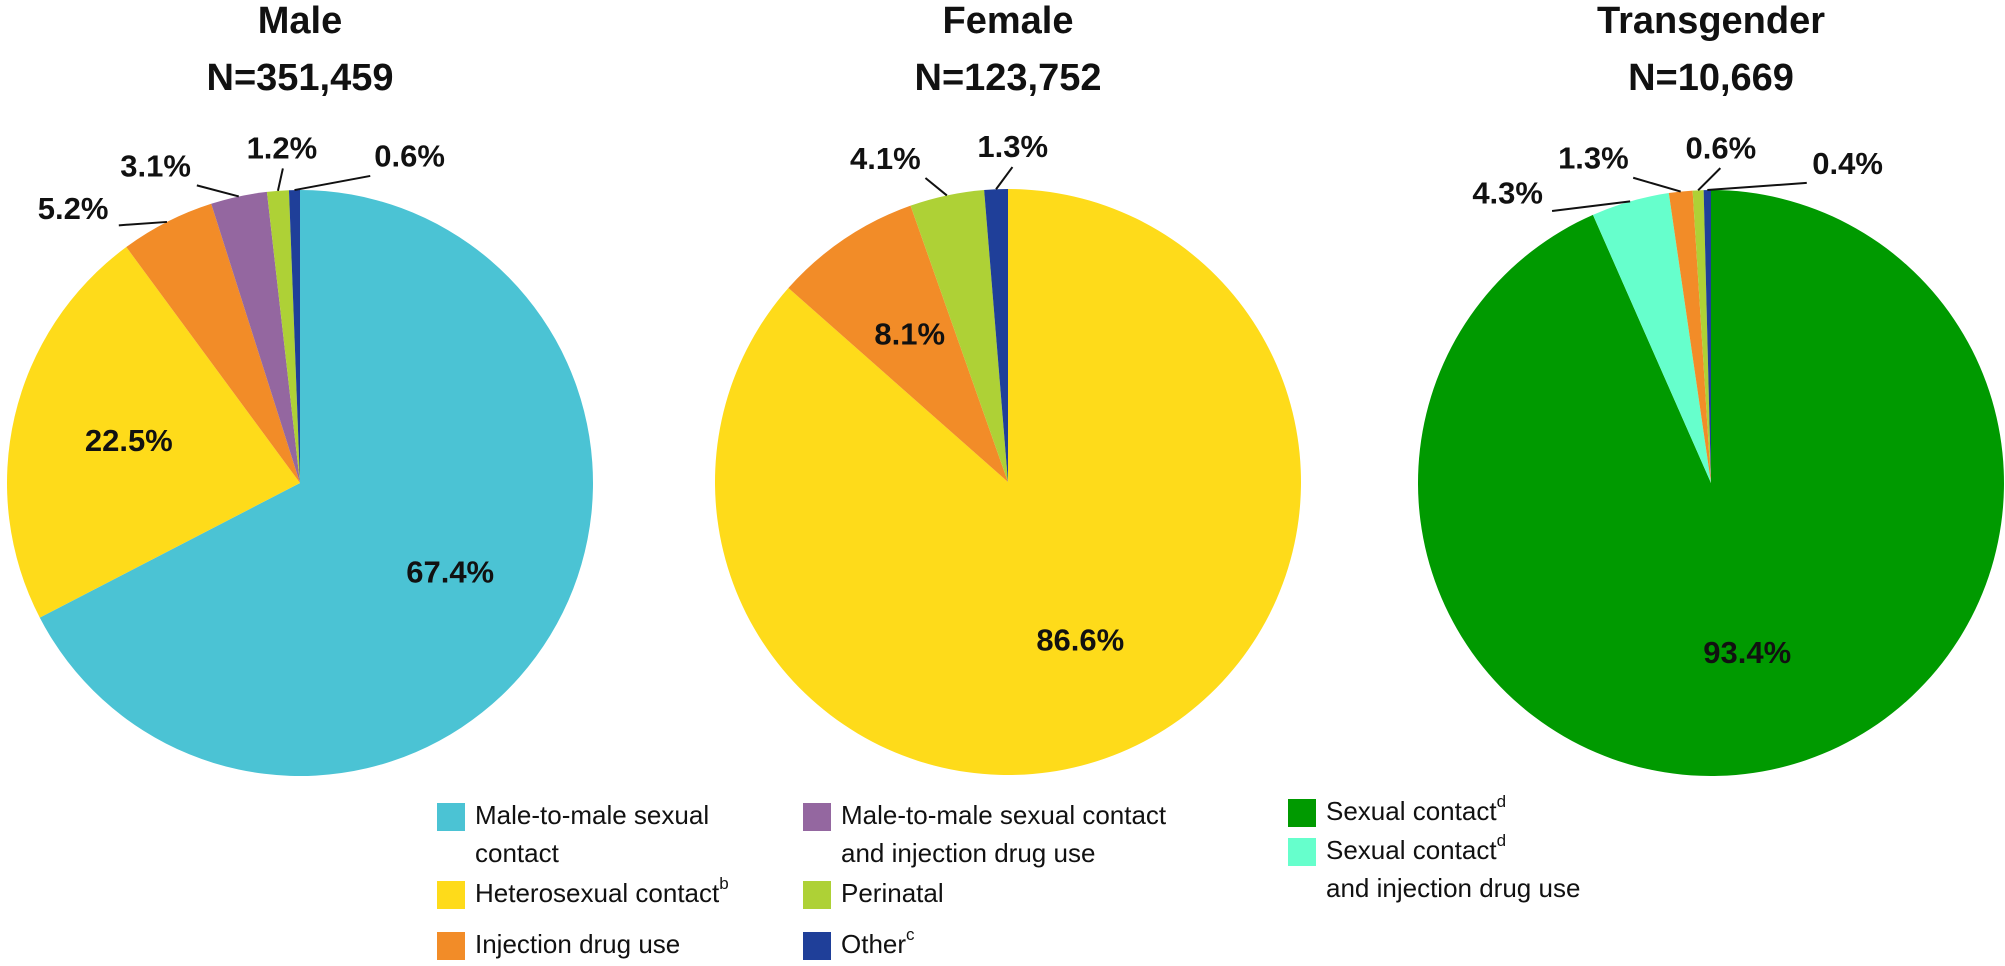  I want to click on legend-text: Other, so click(873, 944).